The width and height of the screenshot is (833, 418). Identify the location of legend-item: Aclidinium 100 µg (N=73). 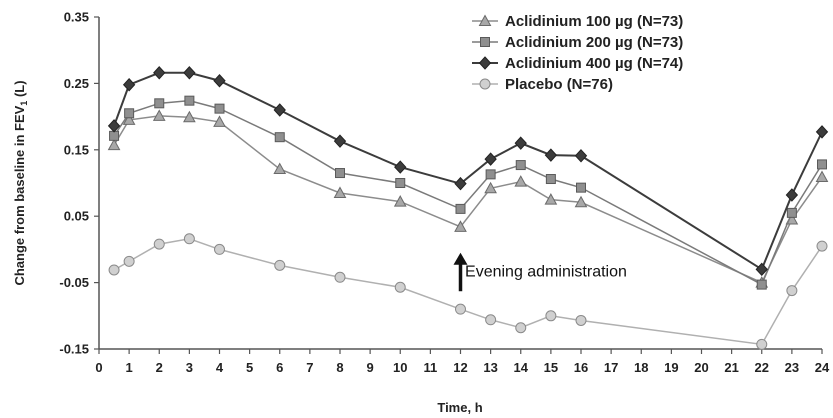
(577, 21).